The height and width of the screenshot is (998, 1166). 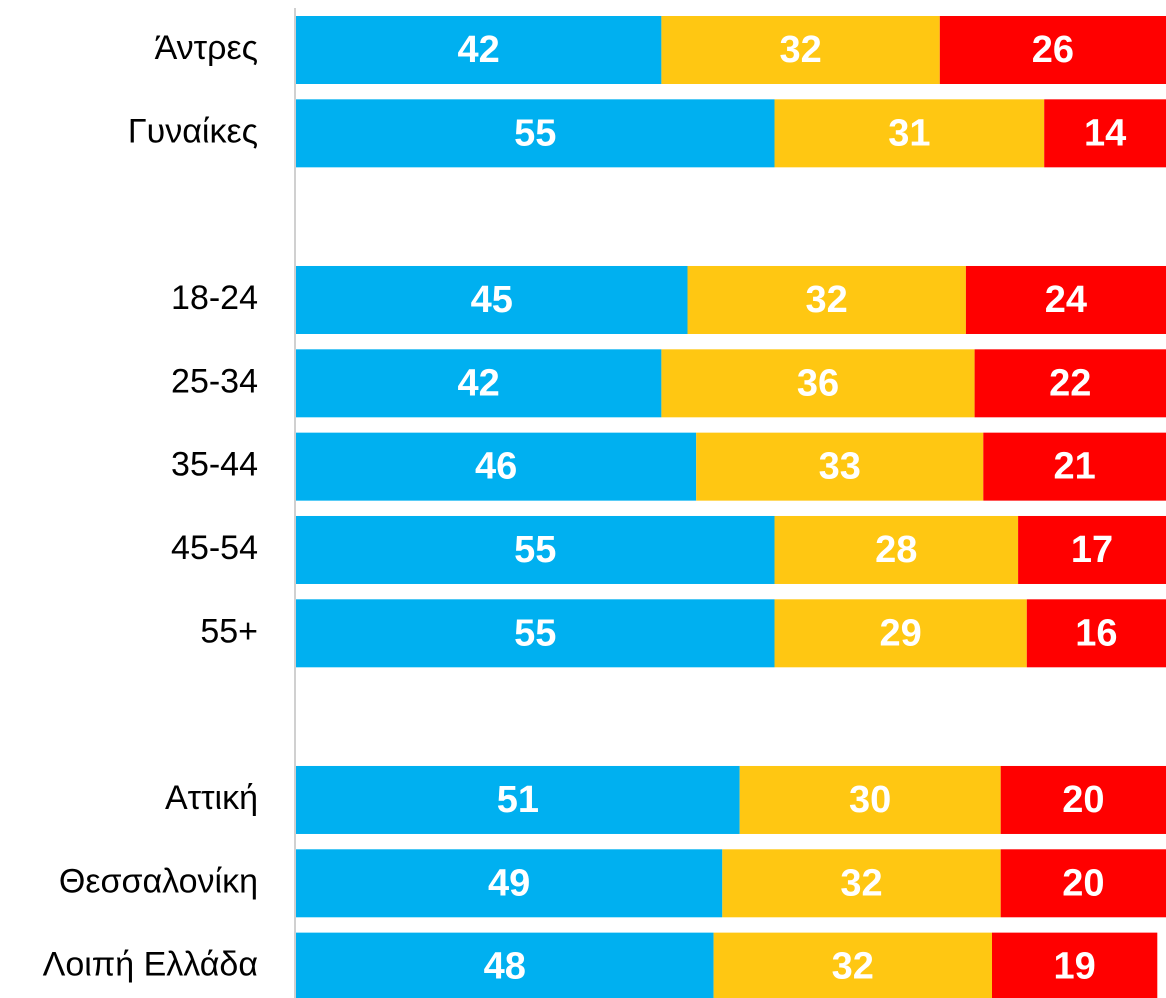 I want to click on value-label: 49, so click(x=509, y=883).